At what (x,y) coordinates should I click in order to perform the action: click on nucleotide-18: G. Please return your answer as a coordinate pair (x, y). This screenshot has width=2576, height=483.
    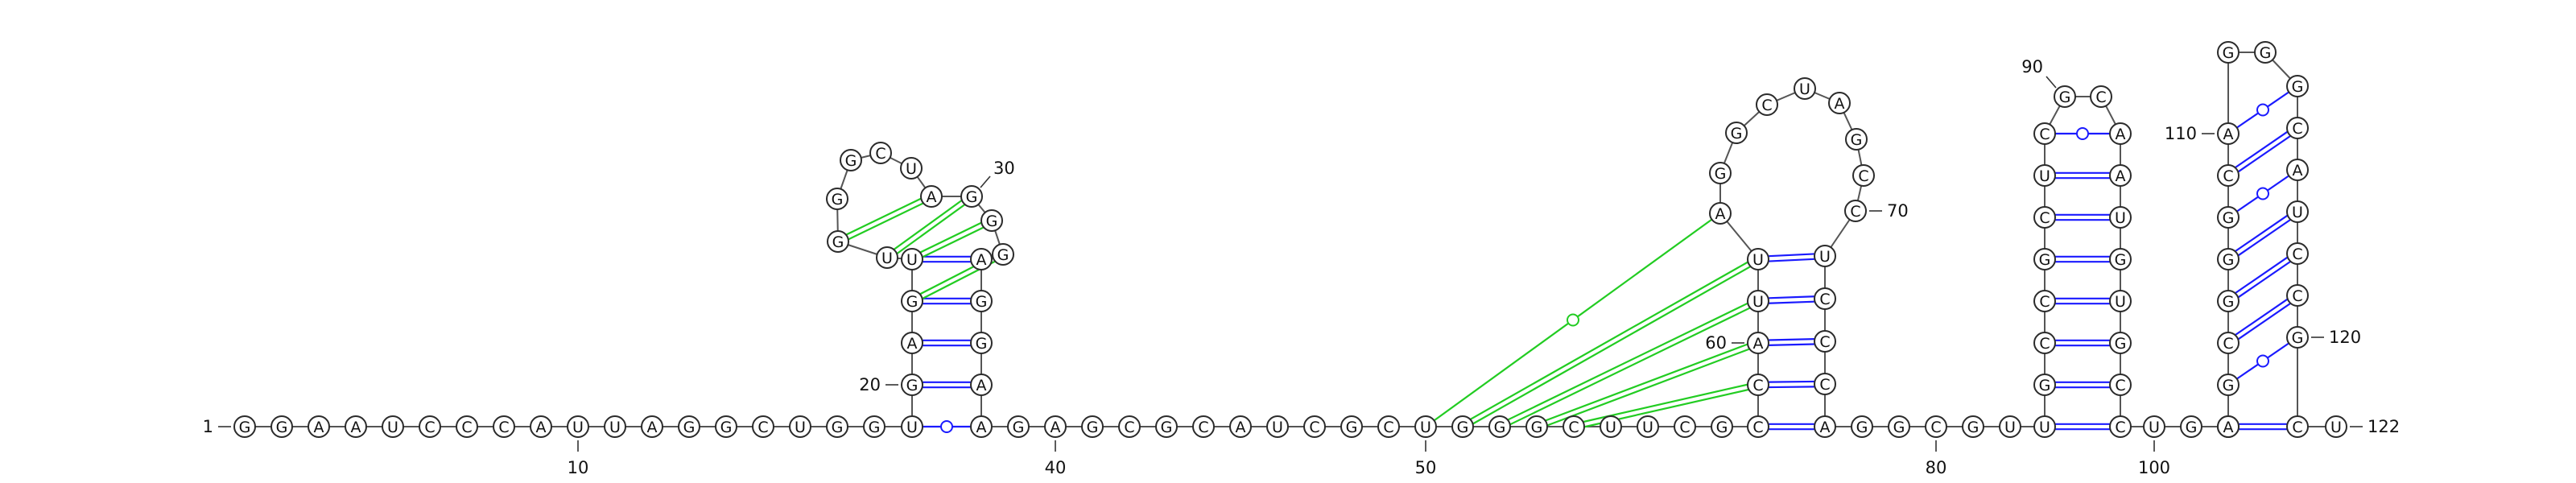
    Looking at the image, I should click on (874, 426).